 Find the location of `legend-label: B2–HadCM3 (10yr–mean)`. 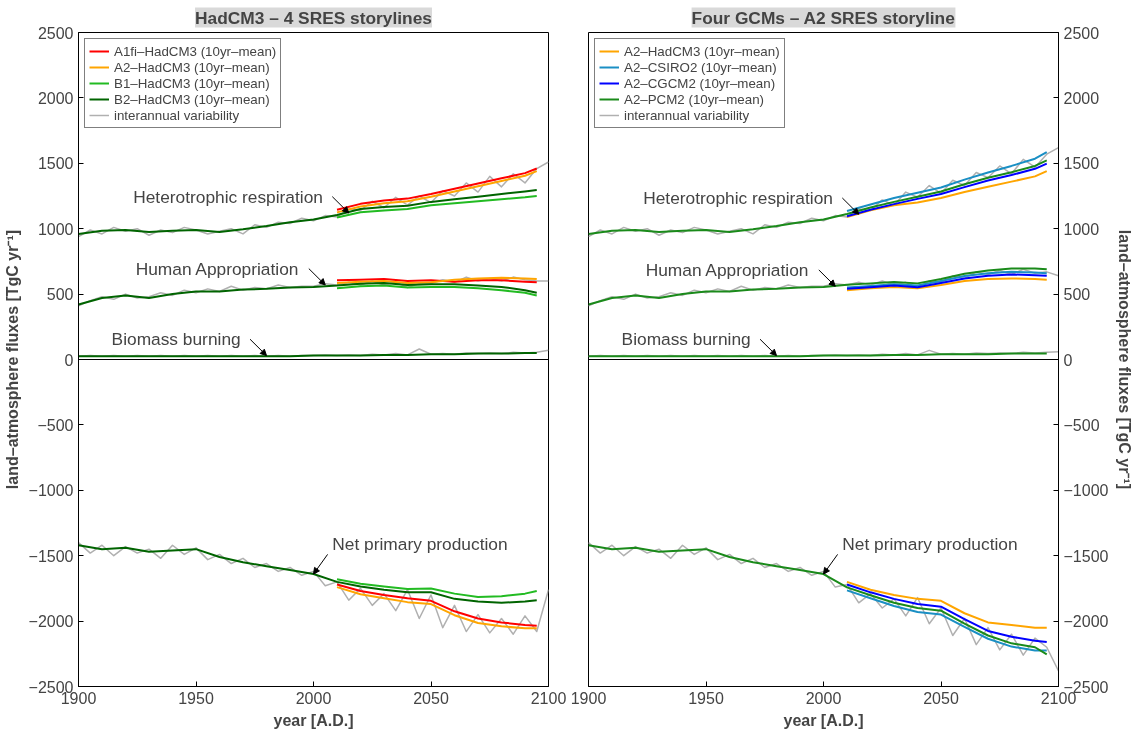

legend-label: B2–HadCM3 (10yr–mean) is located at coordinates (192, 99).